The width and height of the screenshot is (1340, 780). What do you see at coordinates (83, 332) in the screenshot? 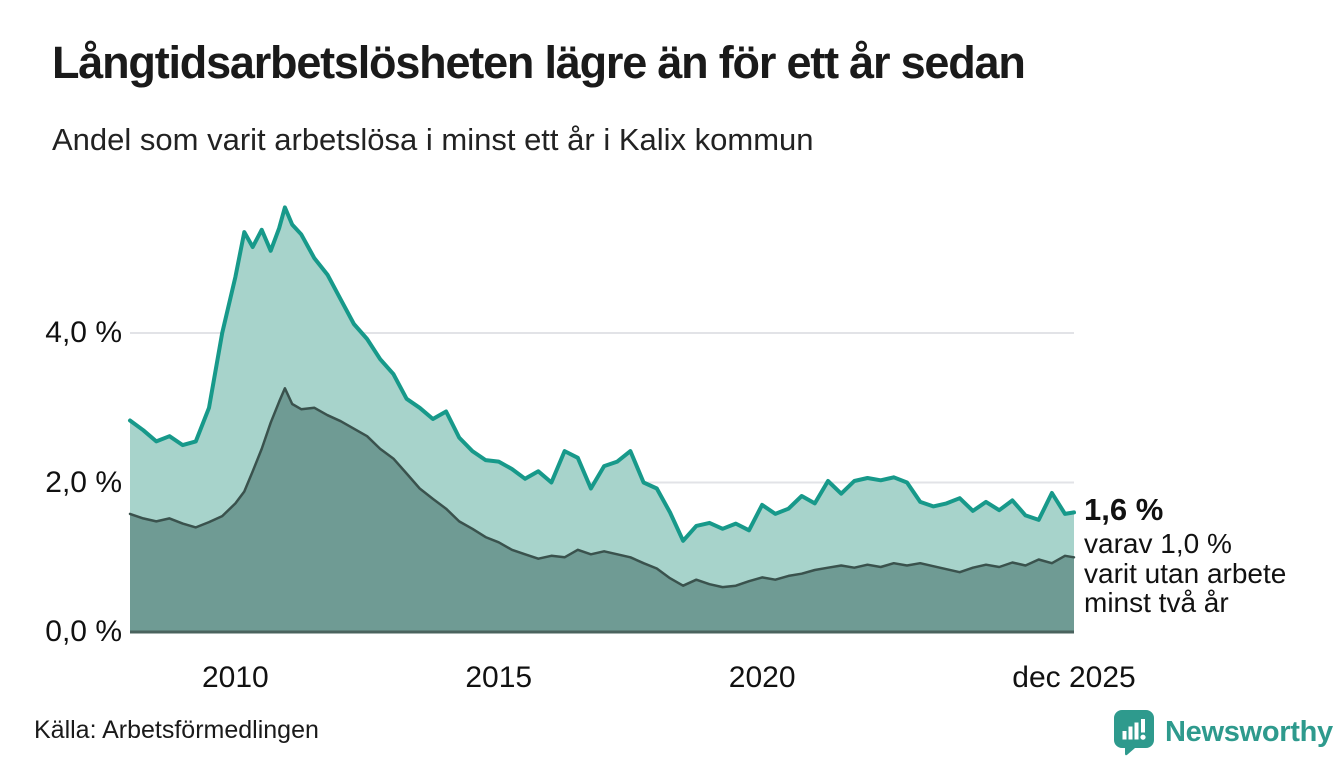
I see `y-tick-4pct: 4,0 %` at bounding box center [83, 332].